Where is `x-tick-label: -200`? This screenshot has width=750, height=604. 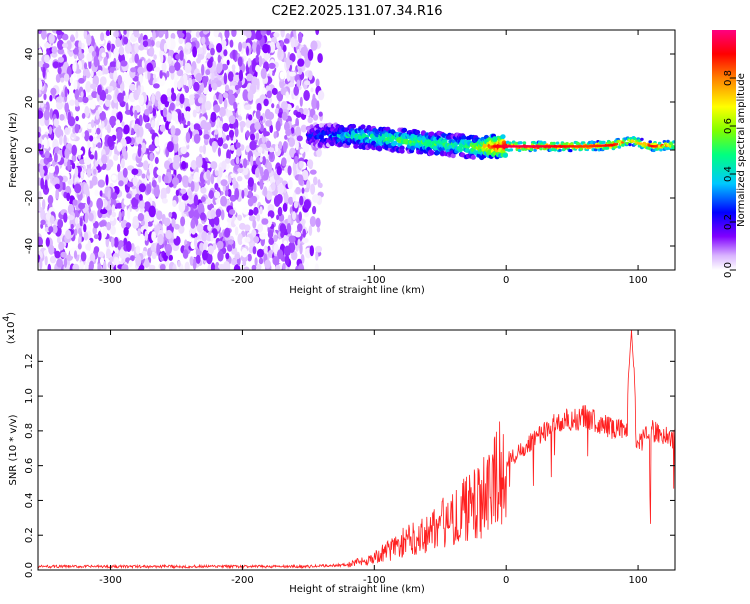
x-tick-label: -200 is located at coordinates (242, 280).